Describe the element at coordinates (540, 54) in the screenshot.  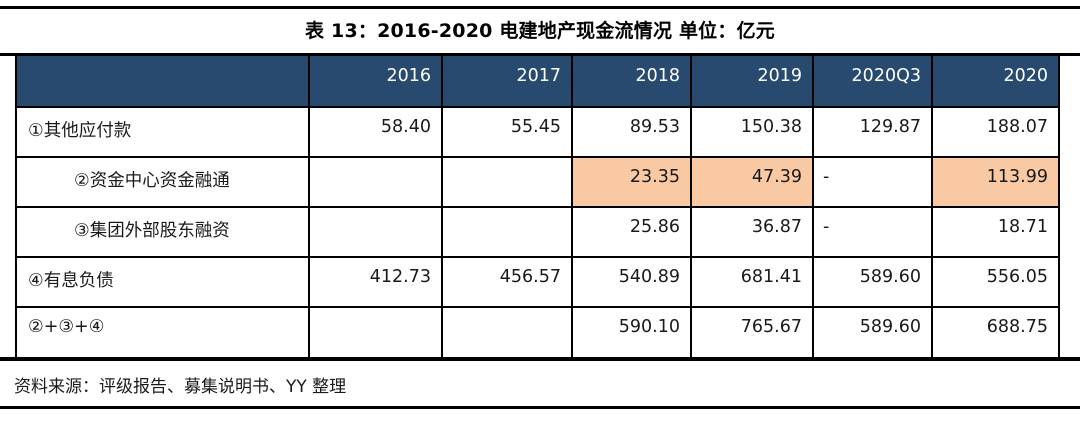
I see `table-top-rule` at that location.